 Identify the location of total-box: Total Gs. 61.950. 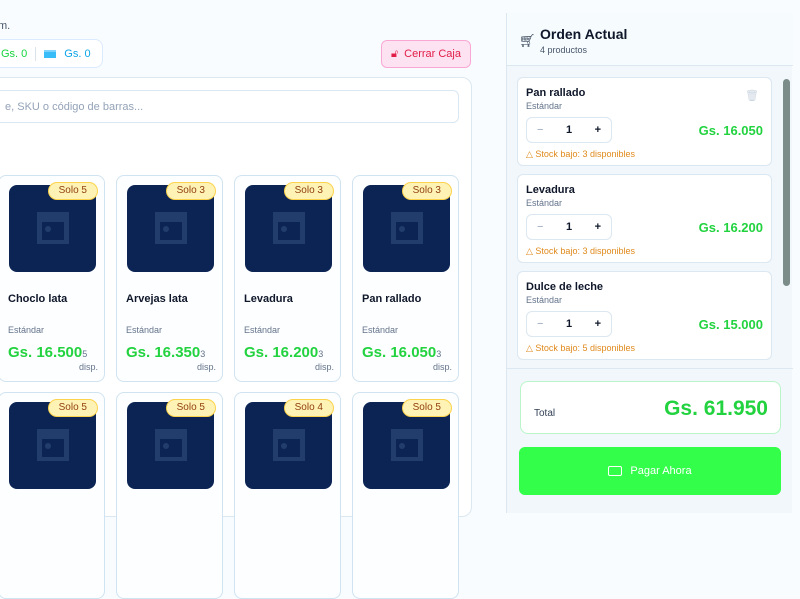
(650, 407).